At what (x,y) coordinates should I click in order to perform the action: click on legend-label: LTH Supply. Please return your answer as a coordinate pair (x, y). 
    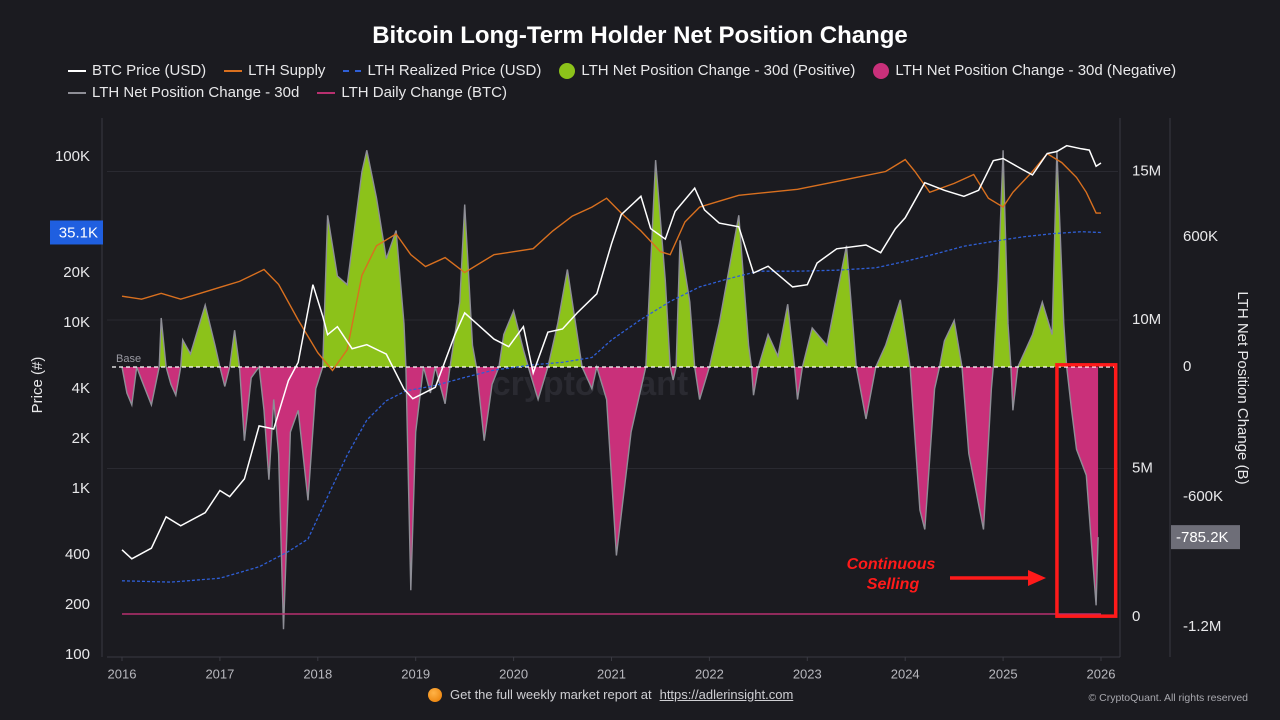
    Looking at the image, I should click on (287, 70).